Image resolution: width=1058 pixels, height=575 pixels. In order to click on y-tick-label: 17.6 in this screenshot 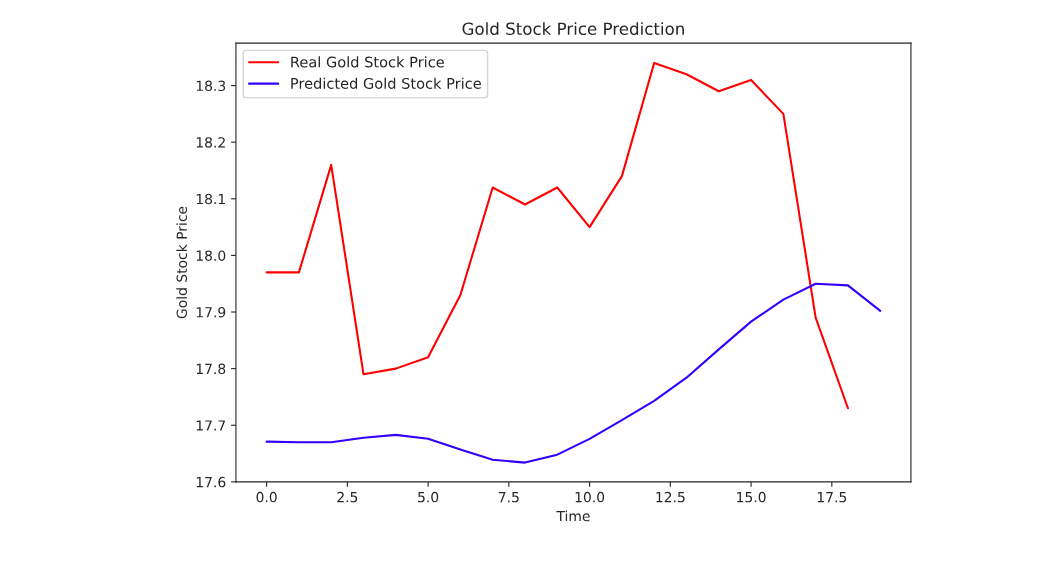, I will do `click(211, 482)`.